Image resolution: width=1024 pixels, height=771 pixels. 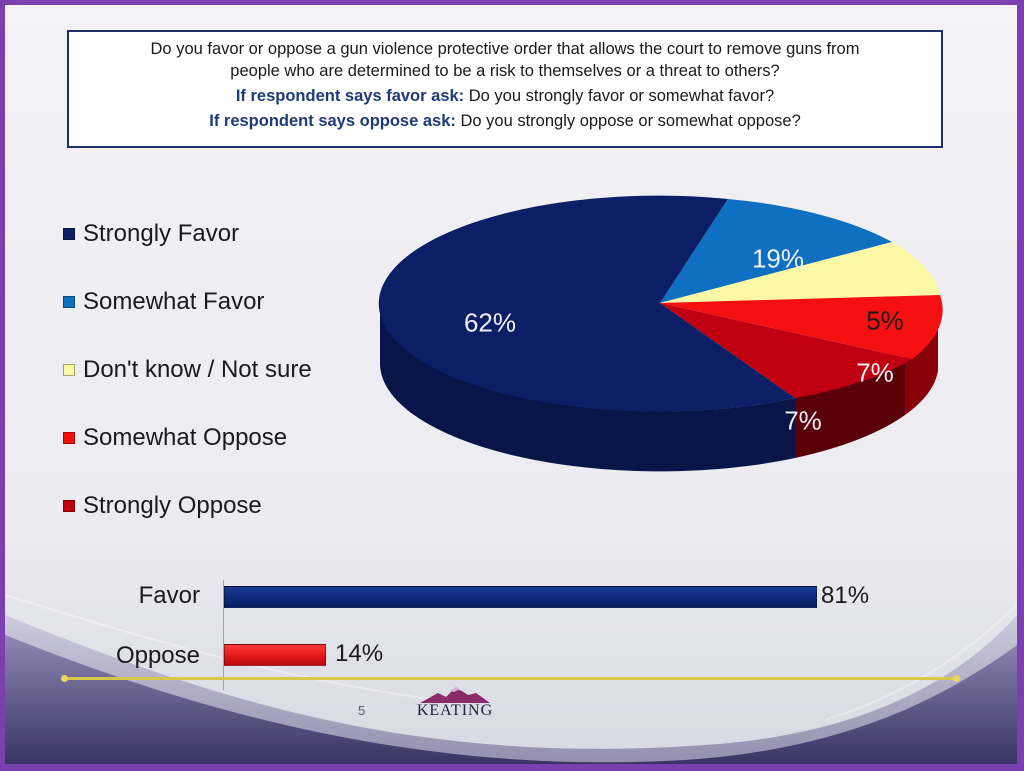 I want to click on page-number: 5, so click(x=362, y=710).